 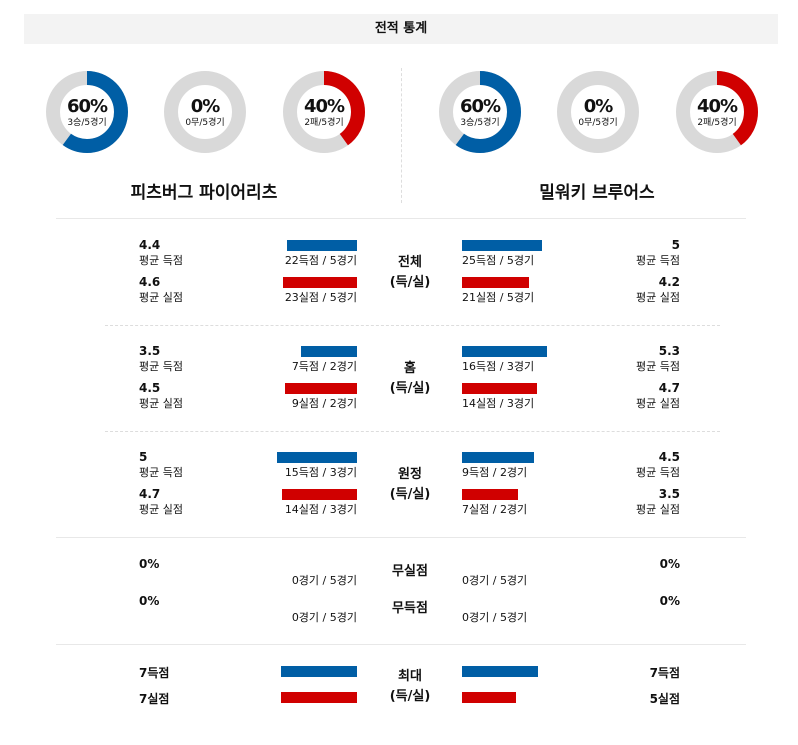 I want to click on team-divider, so click(x=401, y=135).